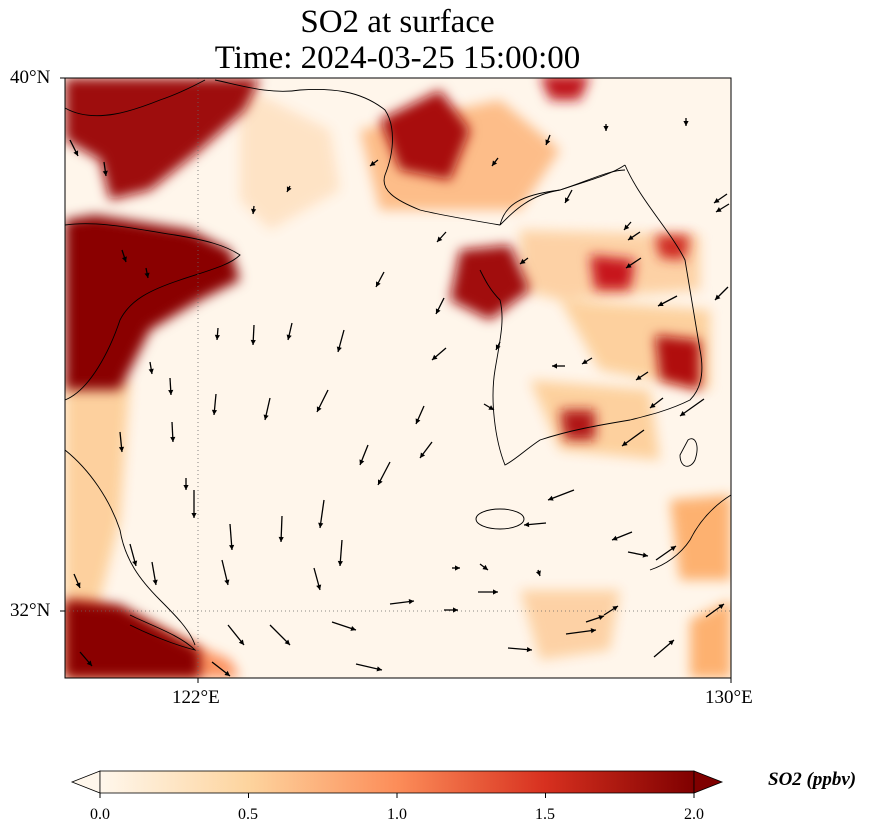 This screenshot has height=836, width=875. Describe the element at coordinates (30, 77) in the screenshot. I see `lat-label-40n: 40°N` at that location.